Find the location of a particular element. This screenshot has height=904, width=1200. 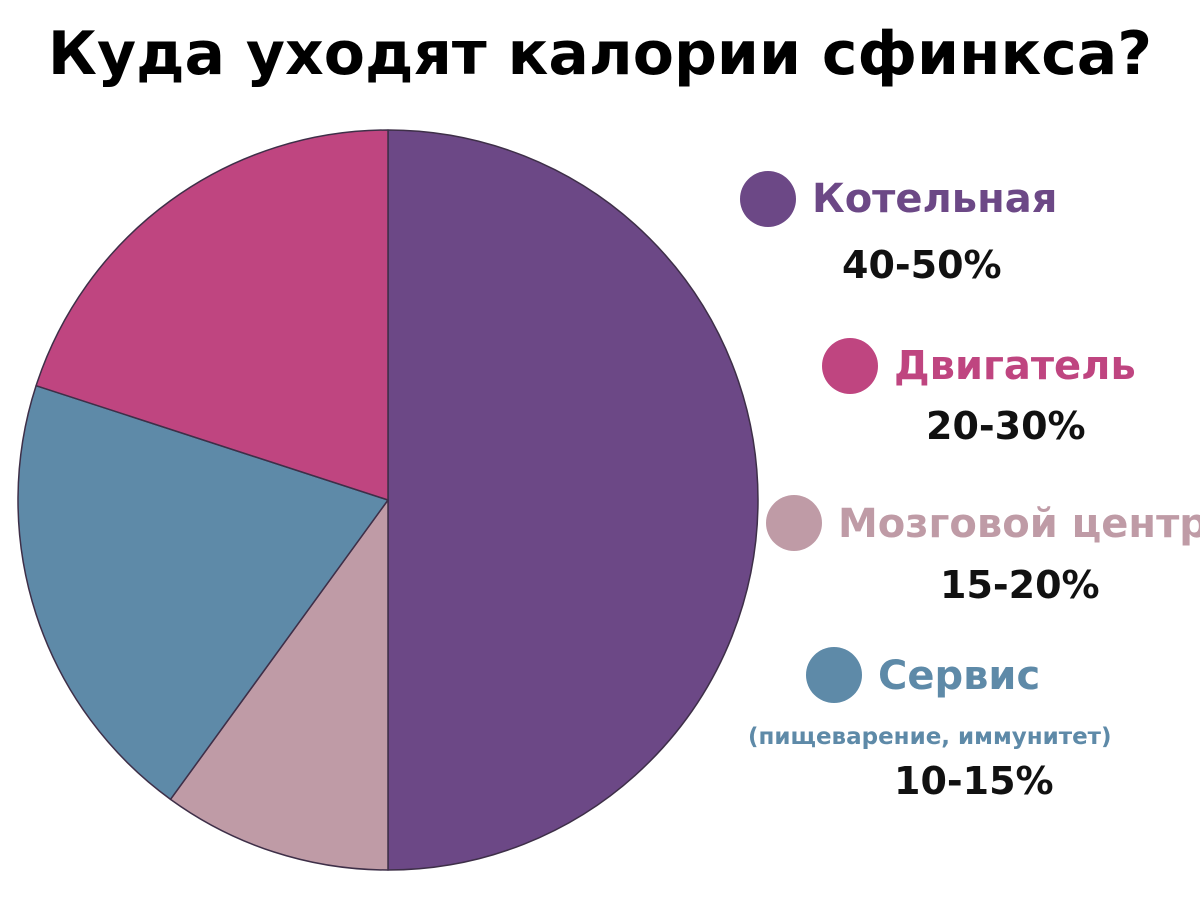

legend-label-servis: Сервис is located at coordinates (959, 676).